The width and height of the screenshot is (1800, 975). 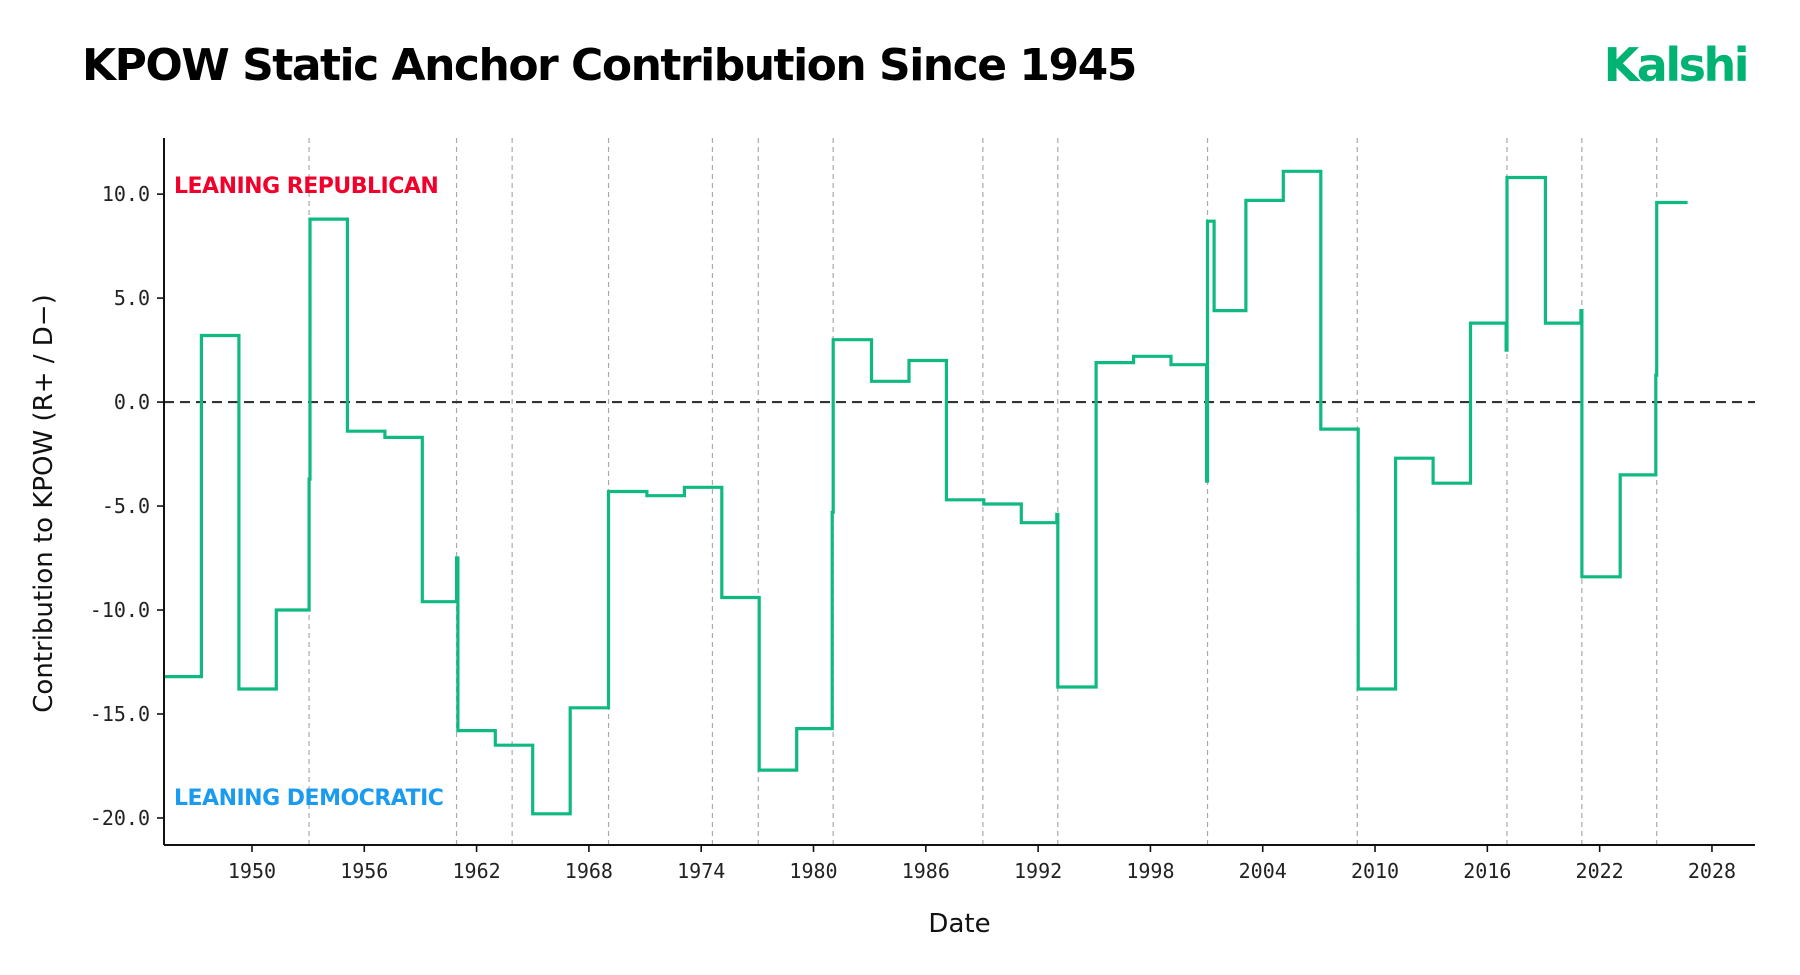 I want to click on kalshi-logo: Kalshi, so click(x=1676, y=65).